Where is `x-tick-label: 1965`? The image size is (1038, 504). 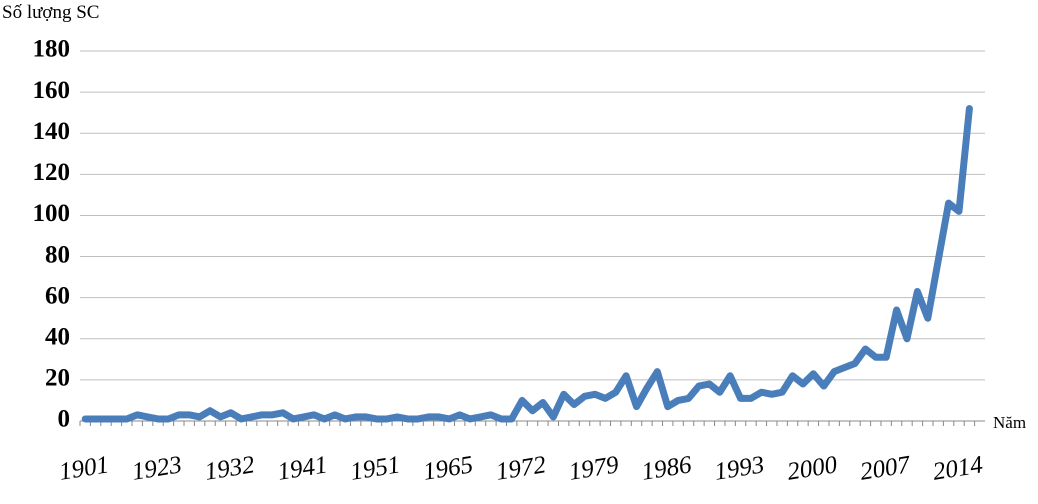
x-tick-label: 1965 is located at coordinates (448, 468).